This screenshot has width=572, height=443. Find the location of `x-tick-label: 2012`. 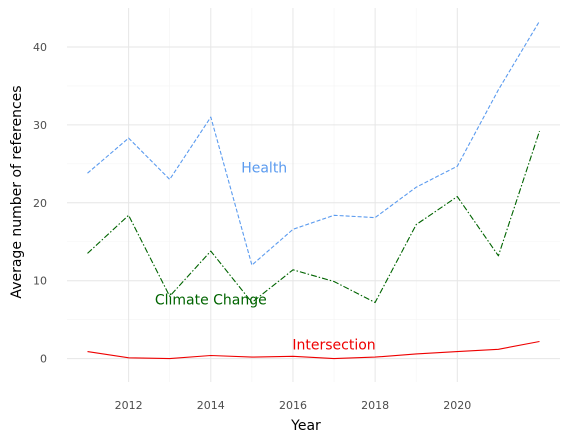

x-tick-label: 2012 is located at coordinates (129, 405).